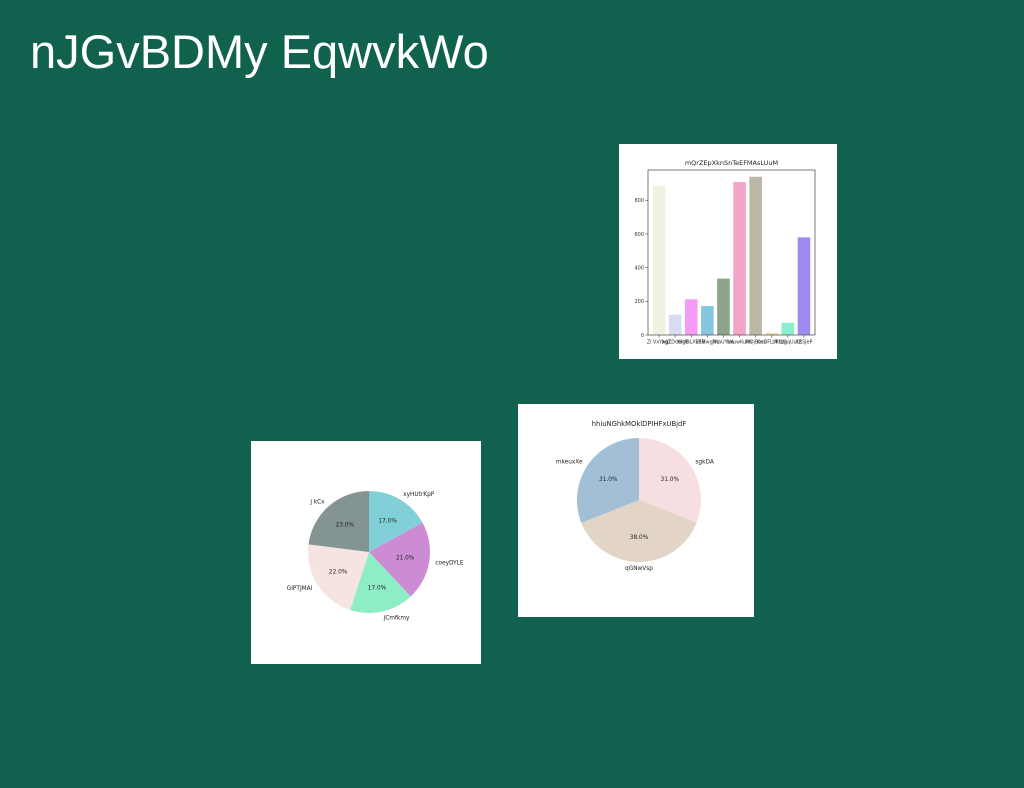  What do you see at coordinates (569, 463) in the screenshot?
I see `pie2-slice-label: mkeuxXe` at bounding box center [569, 463].